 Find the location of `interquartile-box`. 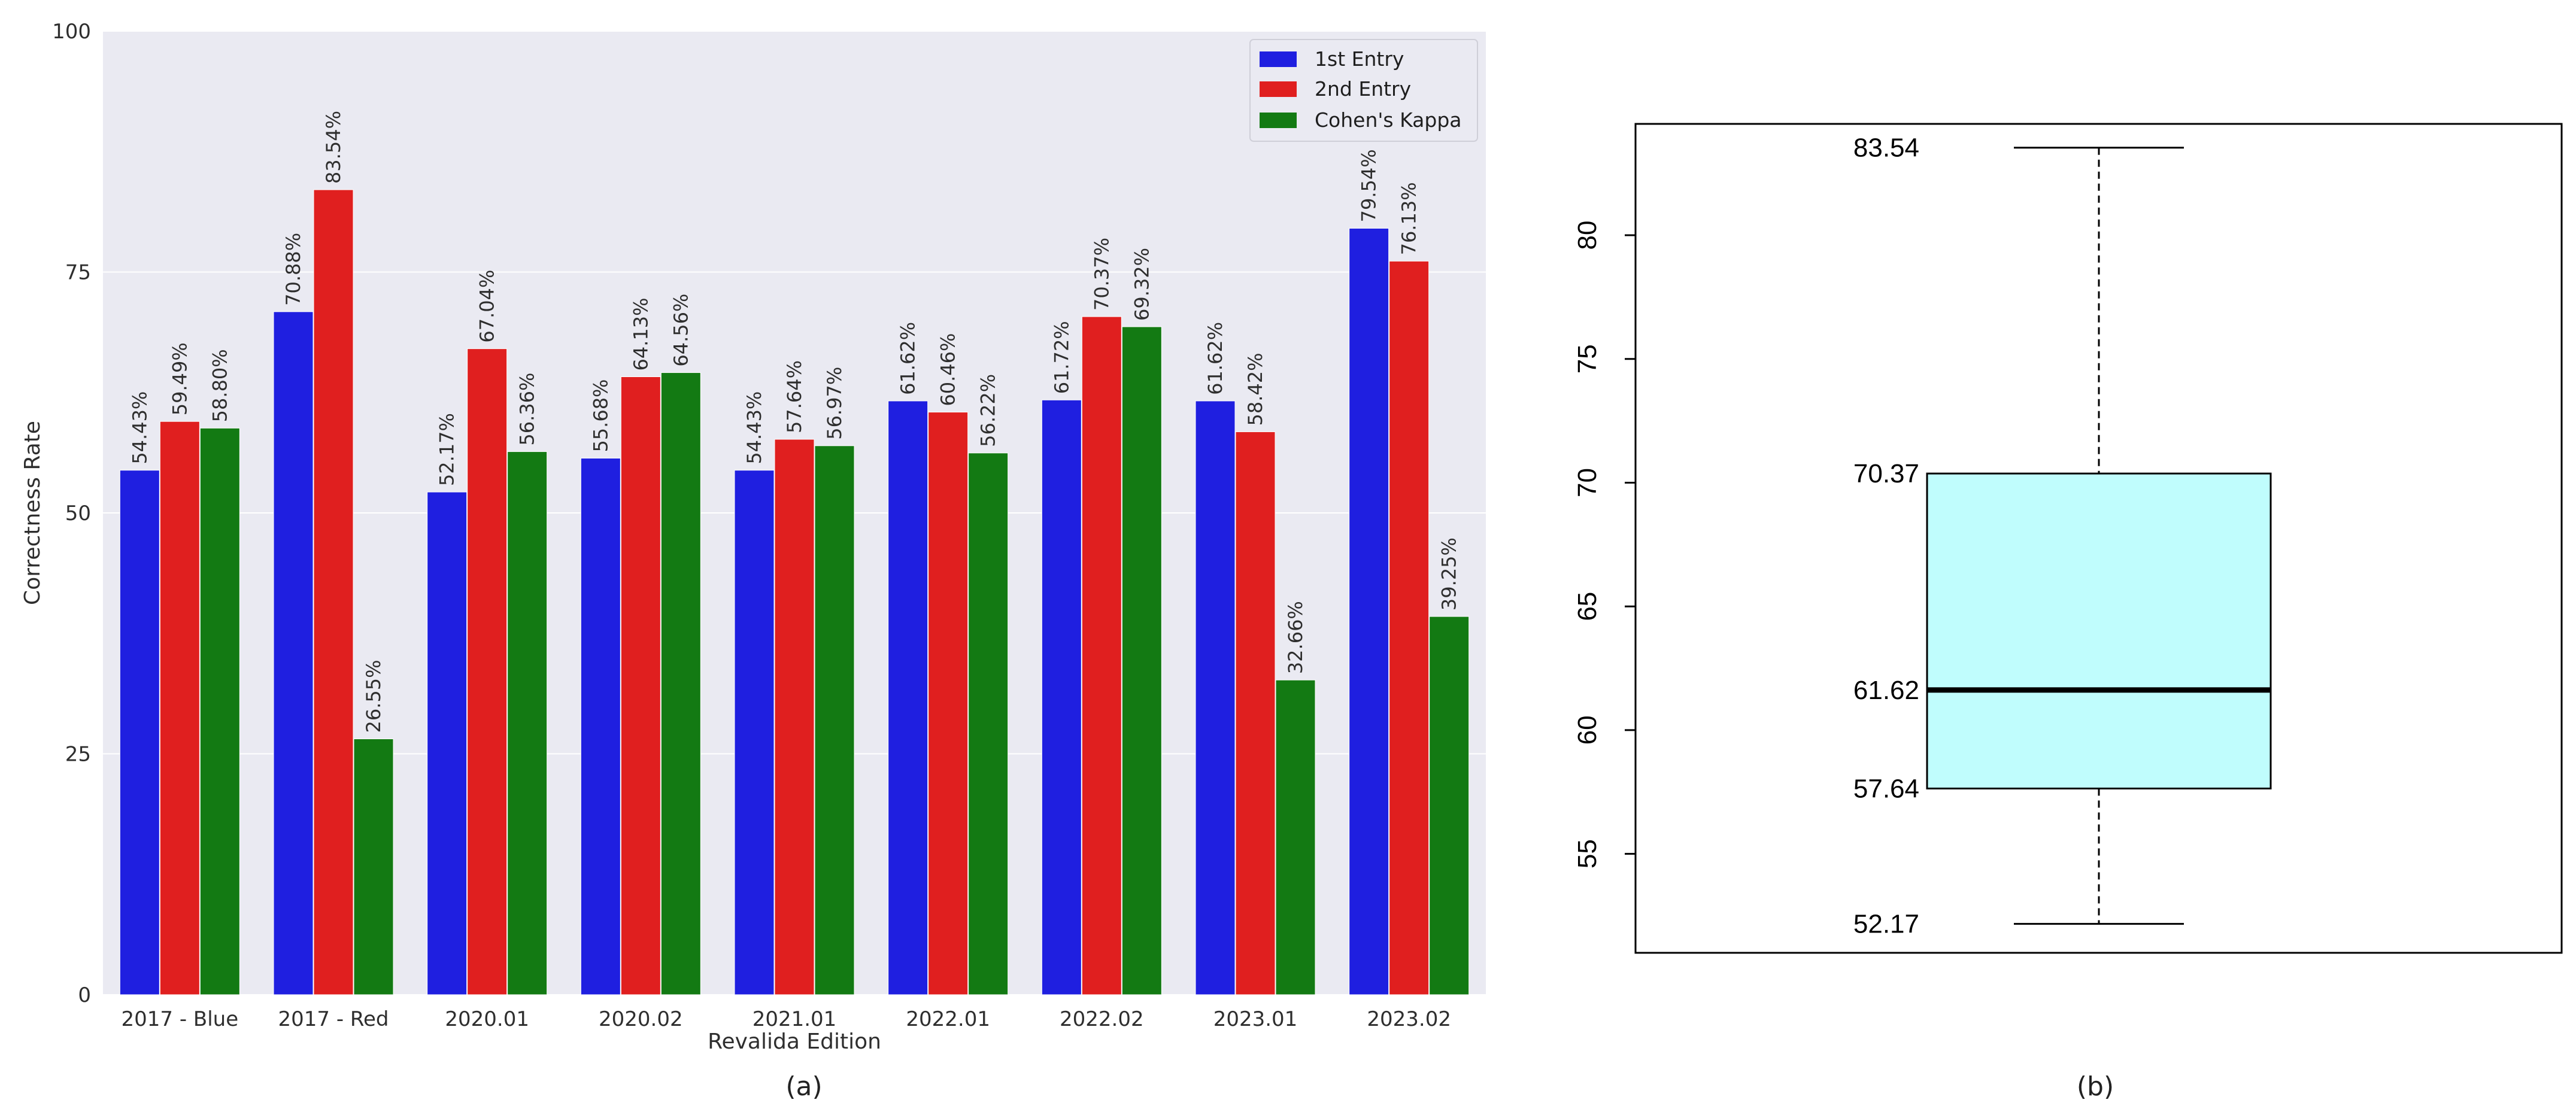

interquartile-box is located at coordinates (2099, 630).